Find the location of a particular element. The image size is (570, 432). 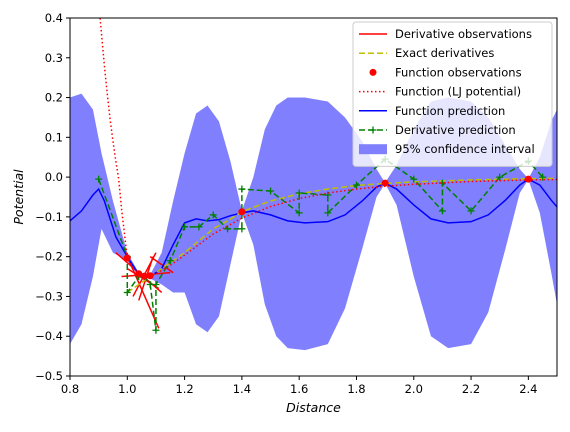

y-tick-label: 0.1 is located at coordinates (54, 137).